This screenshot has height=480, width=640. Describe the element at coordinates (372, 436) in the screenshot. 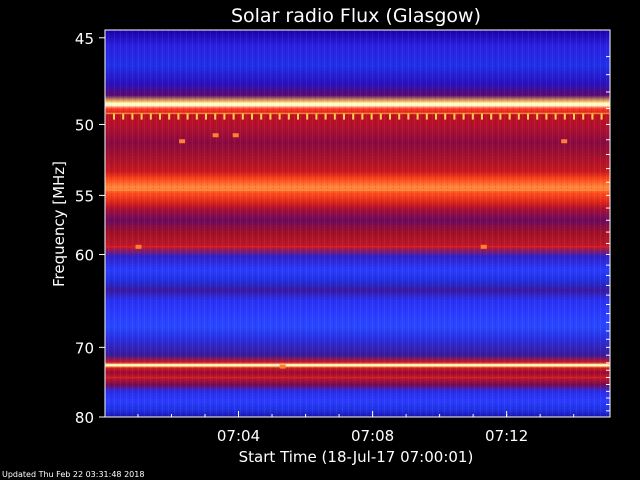

I see `x-tick-label: 07:08` at that location.